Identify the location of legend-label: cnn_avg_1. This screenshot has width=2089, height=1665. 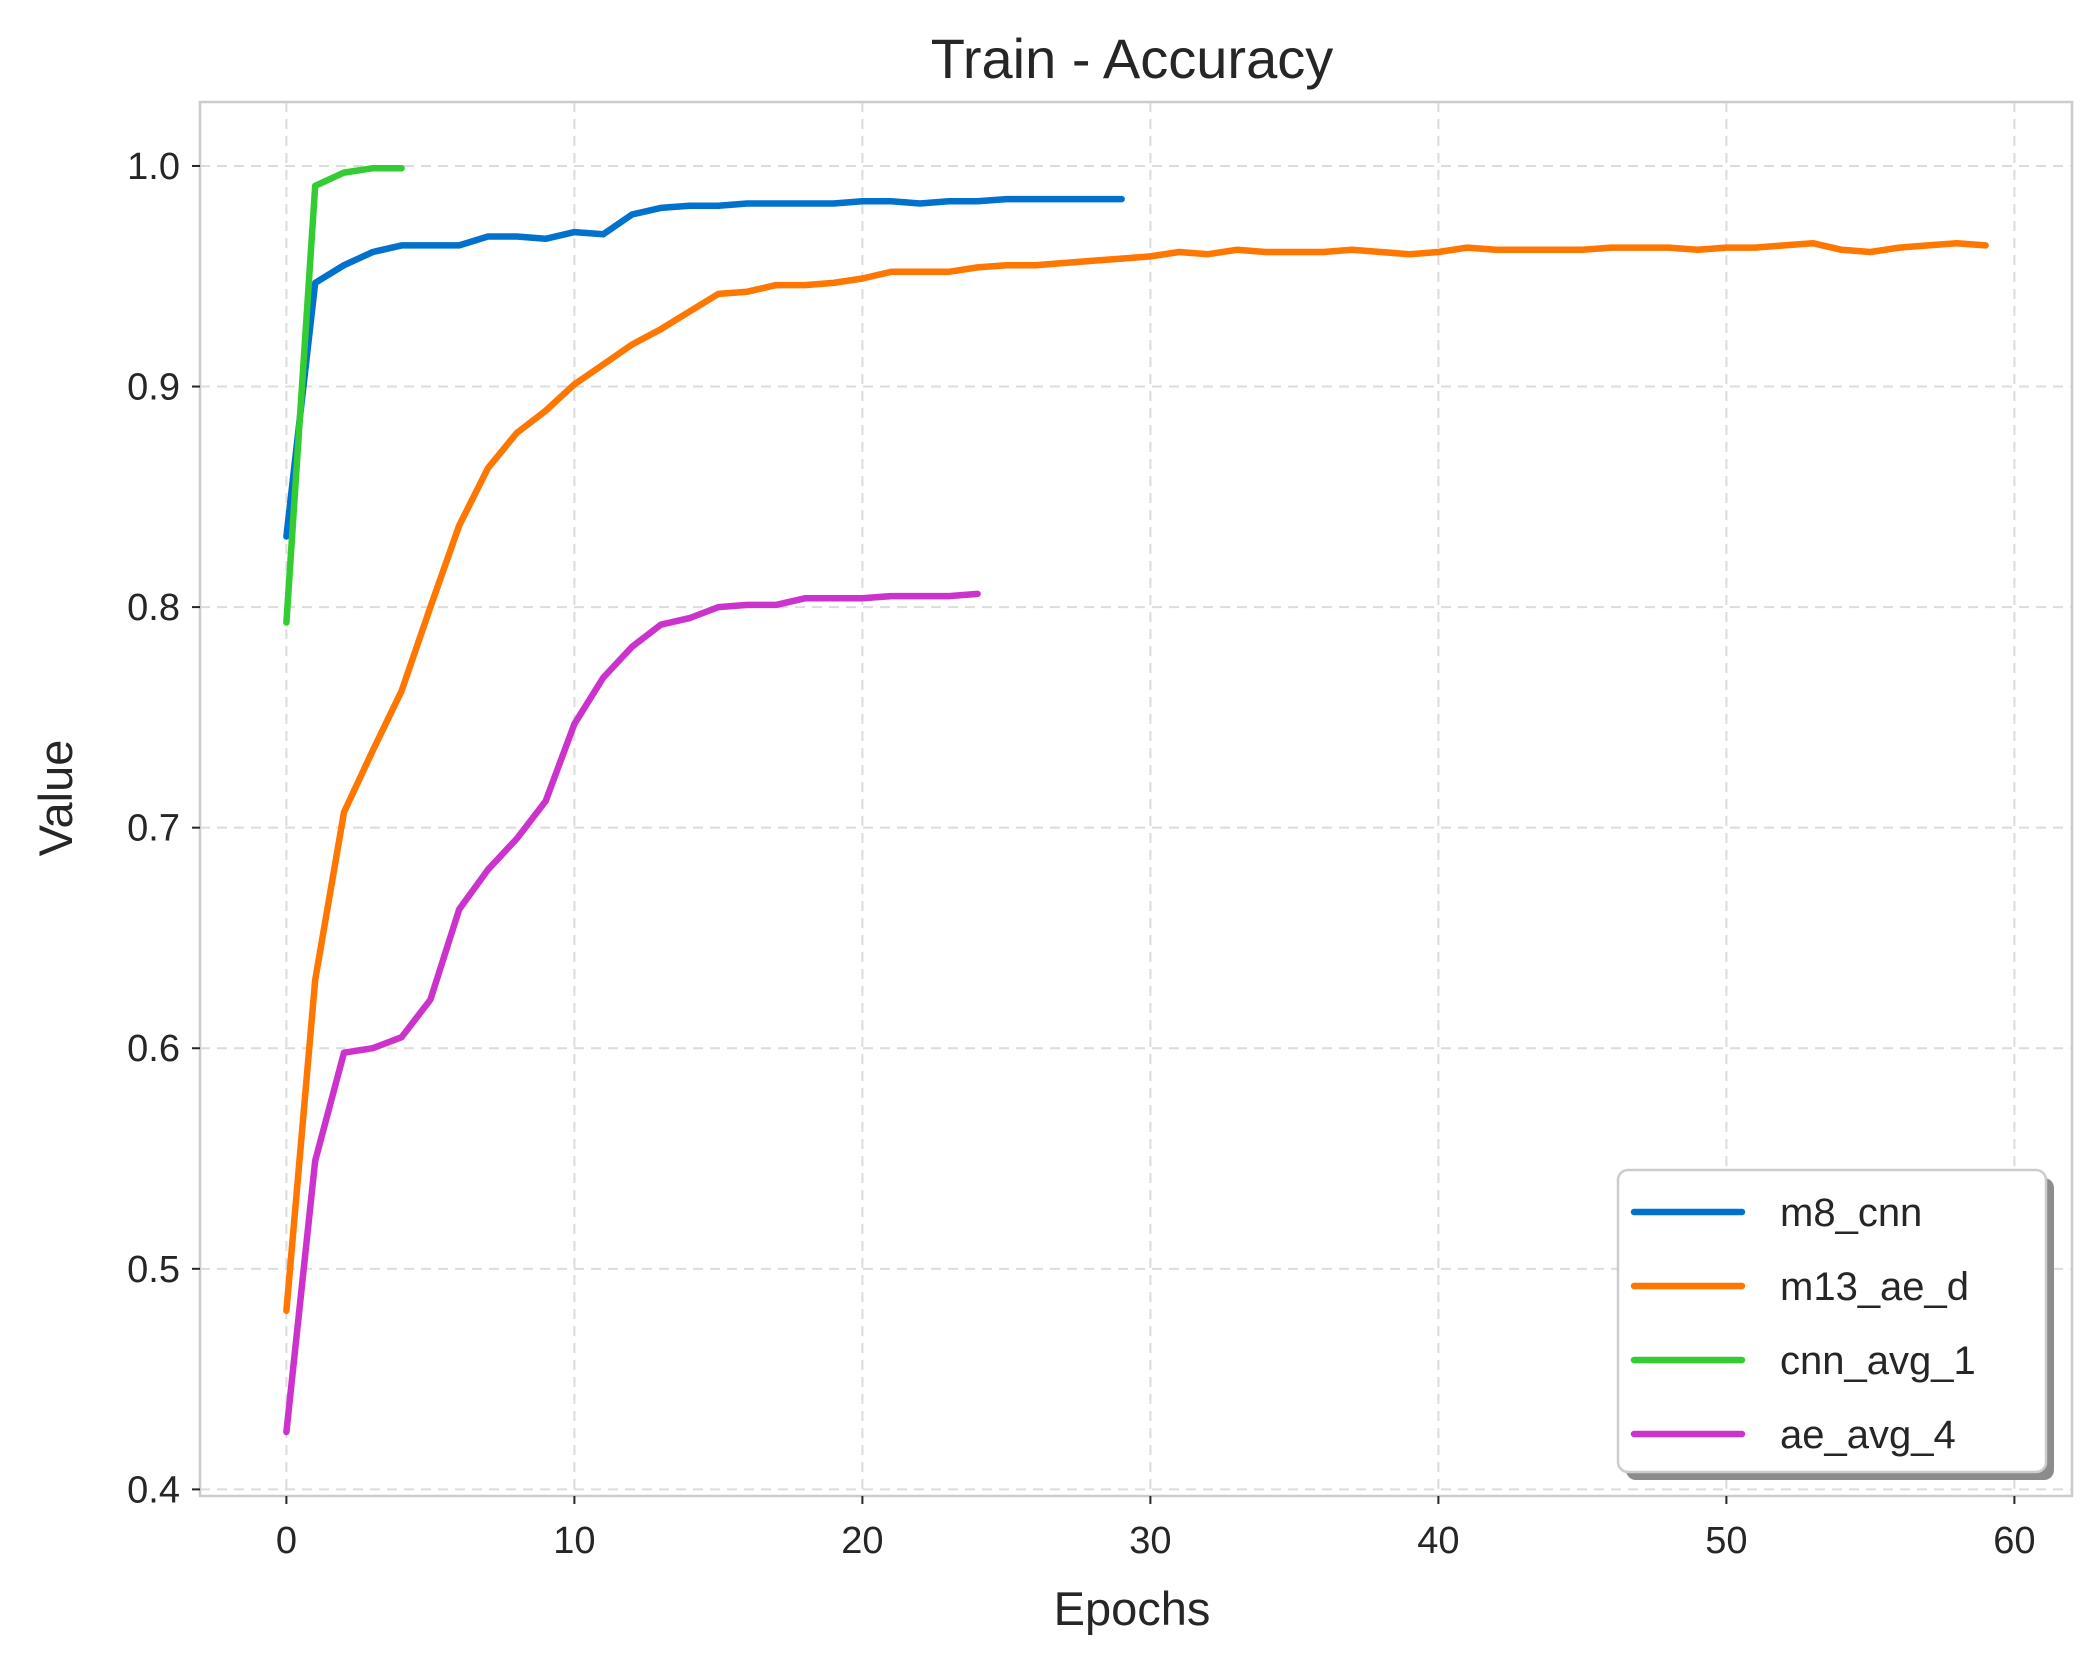
(1878, 1361).